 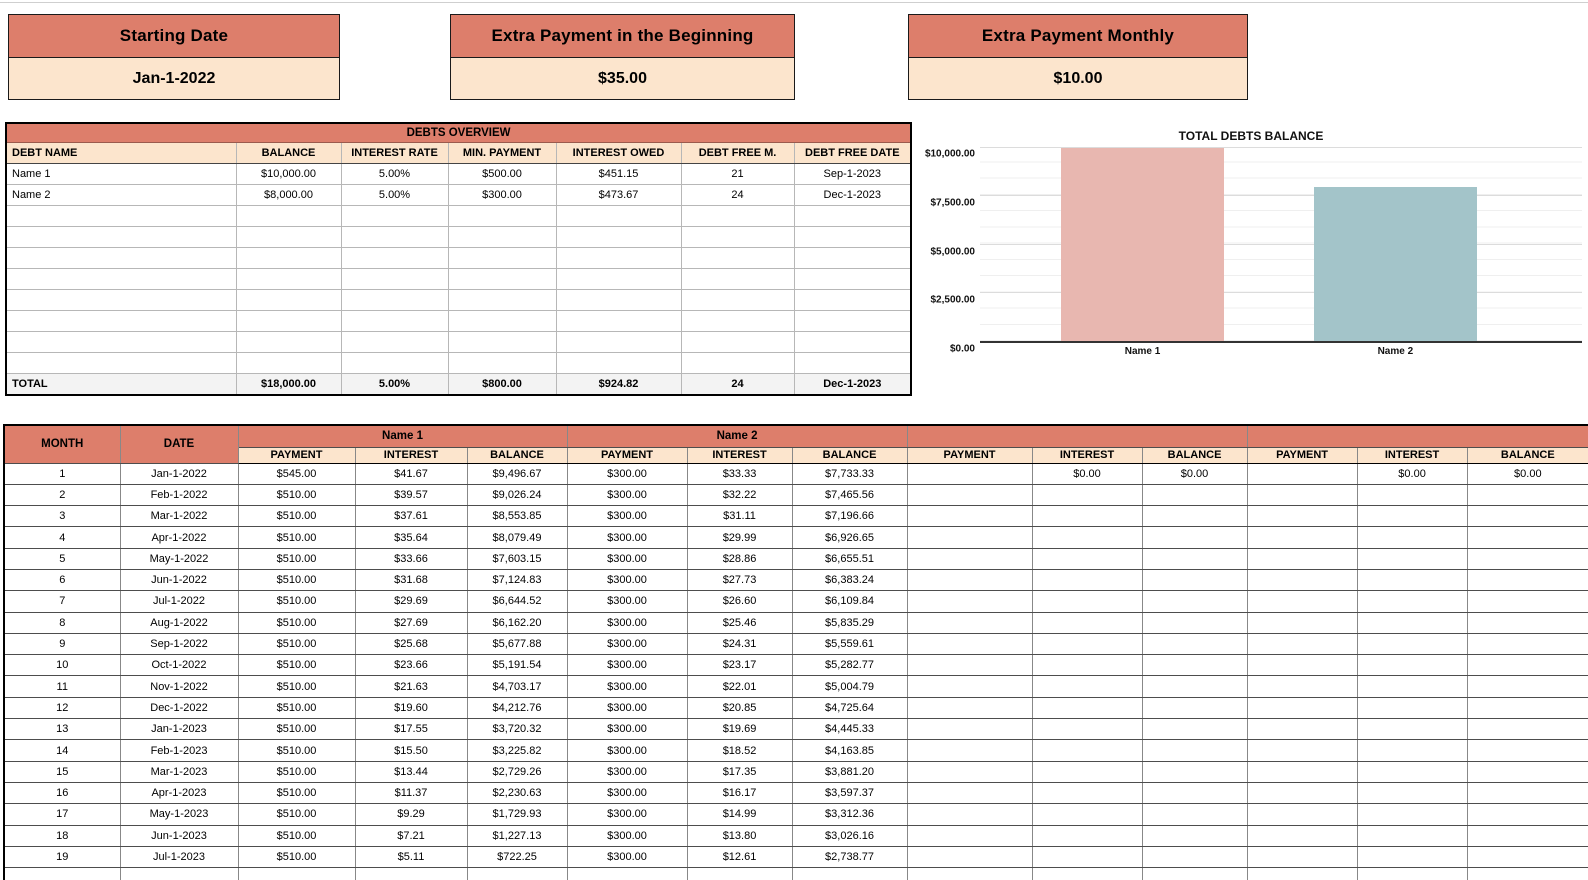 I want to click on cell-interest-2: $29.99, so click(x=739, y=537).